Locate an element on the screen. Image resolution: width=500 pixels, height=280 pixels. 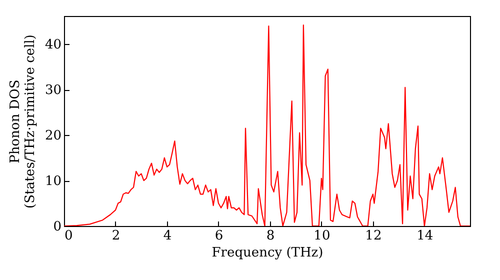
y-axis-title: Phonon DOS (States/THz·primitive cell) is located at coordinates (23, 121).